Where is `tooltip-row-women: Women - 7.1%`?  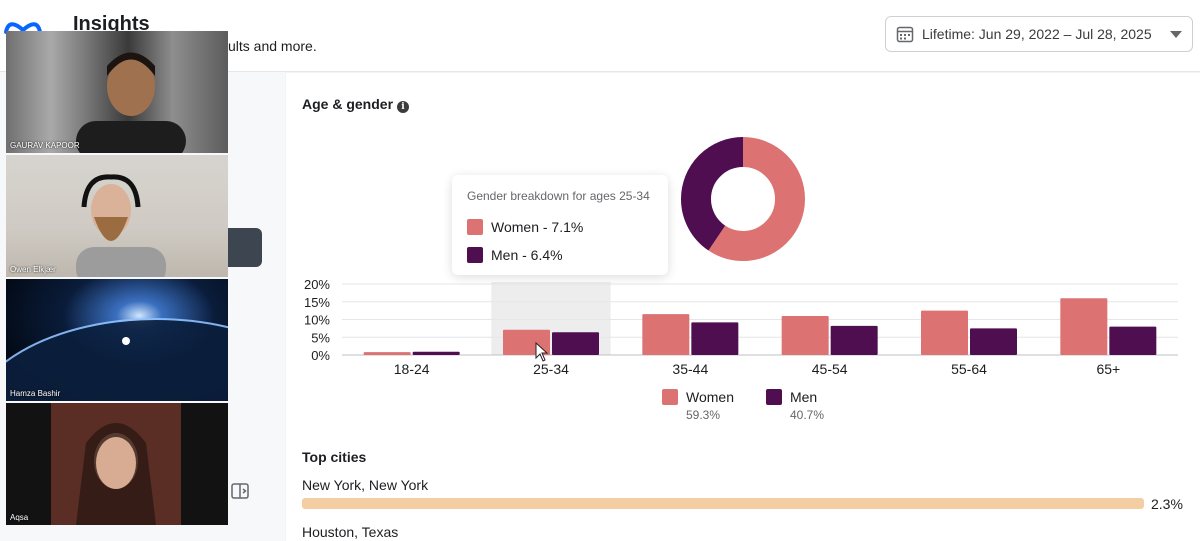
tooltip-row-women: Women - 7.1% is located at coordinates (560, 227).